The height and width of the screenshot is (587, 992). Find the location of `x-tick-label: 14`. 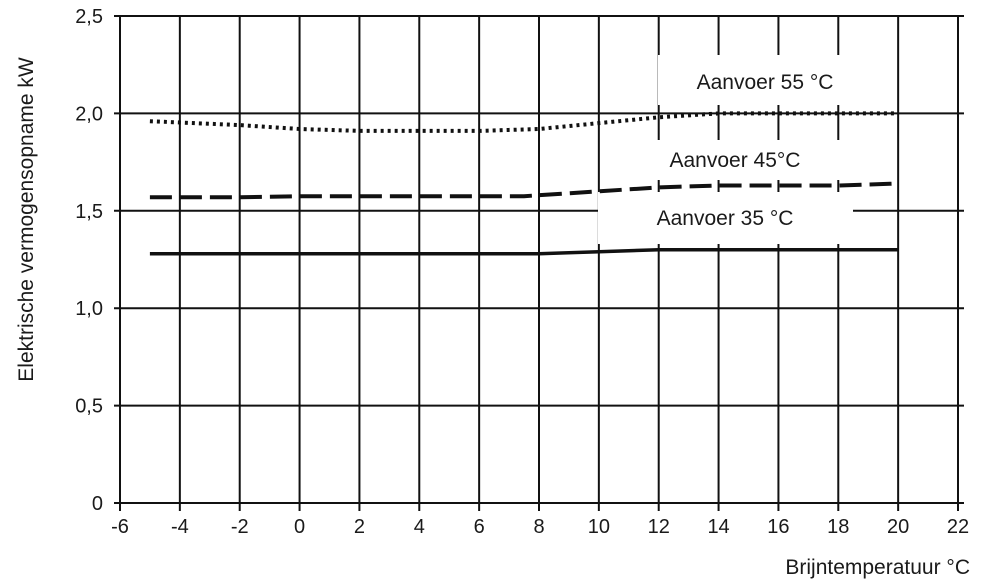

x-tick-label: 14 is located at coordinates (718, 527).